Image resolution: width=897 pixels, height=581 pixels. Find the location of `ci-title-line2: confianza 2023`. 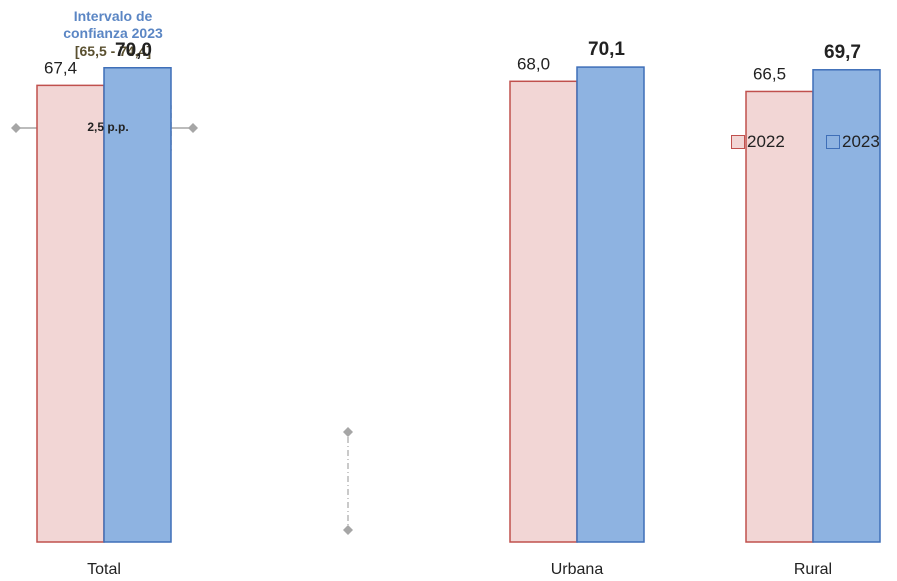

ci-title-line2: confianza 2023 is located at coordinates (113, 33).